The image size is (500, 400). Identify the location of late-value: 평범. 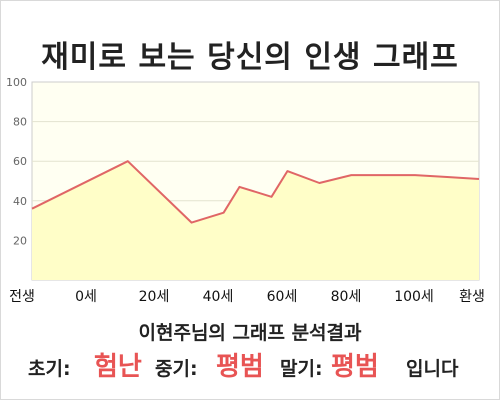
(355, 367).